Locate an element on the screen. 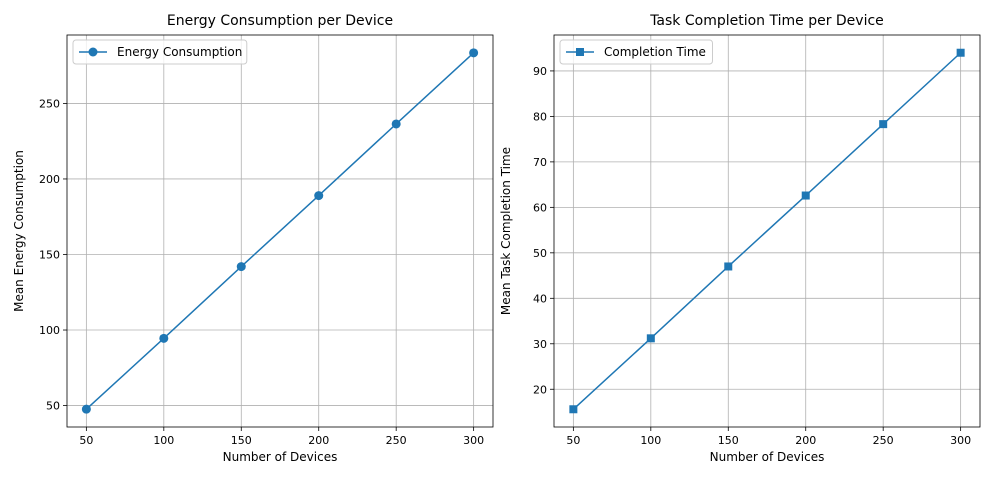 This screenshot has height=490, width=989. chart-title: Task Completion Time per Device is located at coordinates (766, 21).